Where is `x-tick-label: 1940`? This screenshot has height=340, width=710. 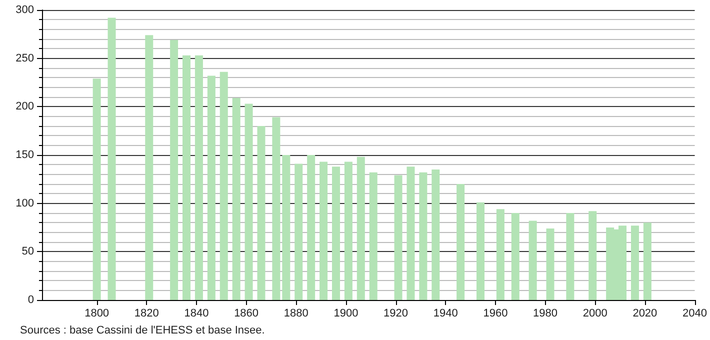
x-tick-label: 1940 is located at coordinates (445, 314).